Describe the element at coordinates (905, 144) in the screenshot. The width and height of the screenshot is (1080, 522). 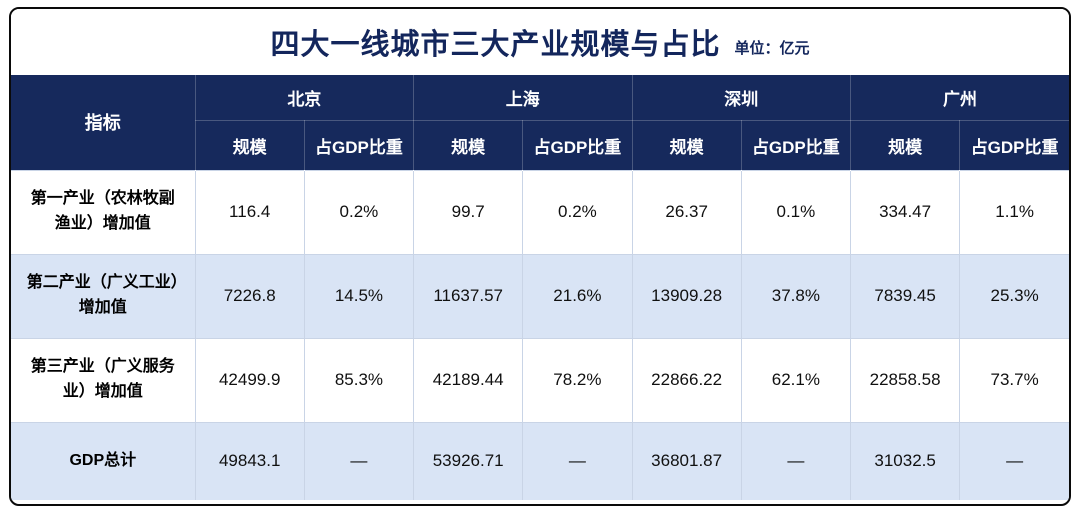
I see `subheader-scale-guangzhou: 规模` at that location.